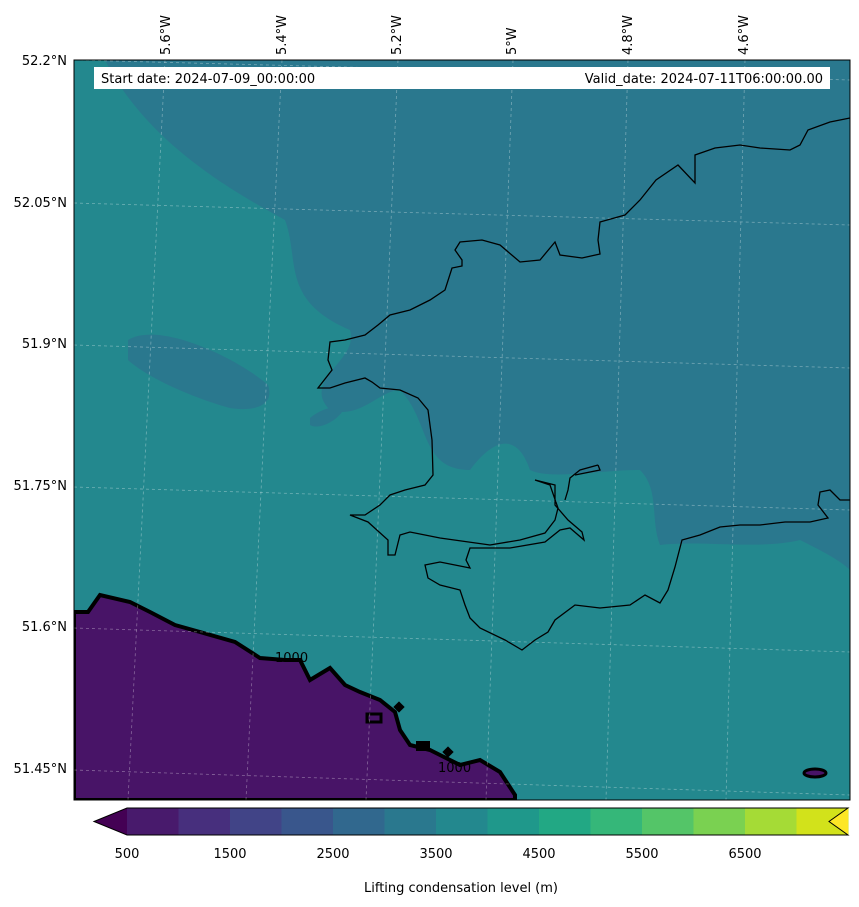 The image size is (859, 907). Describe the element at coordinates (326, 417) in the screenshot. I see `lcl-field-patch-small` at that location.